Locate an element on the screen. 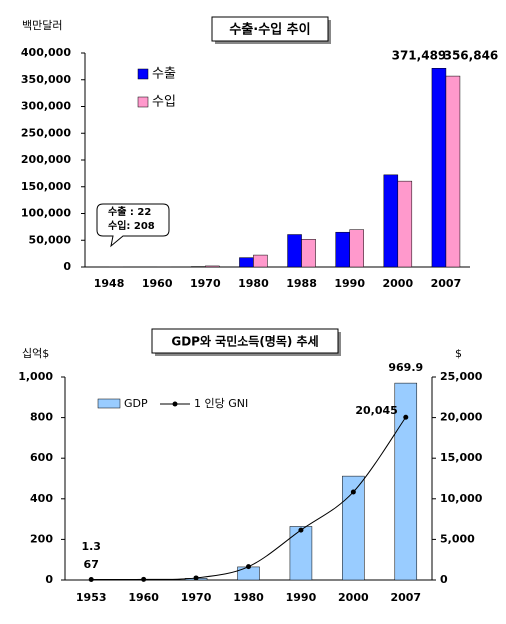  y2-tick-label: 0 is located at coordinates (444, 579).